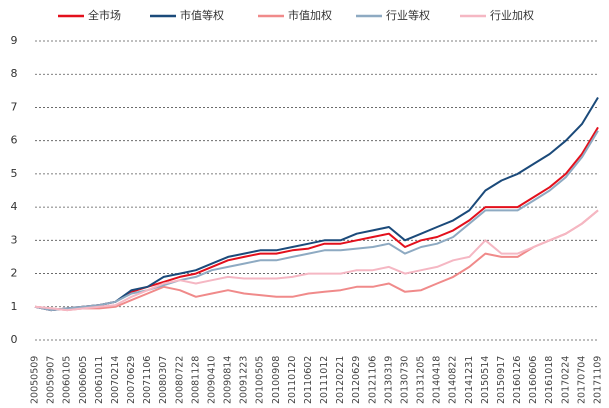 The height and width of the screenshot is (408, 609). Describe the element at coordinates (469, 380) in the screenshot. I see `x-tick-label: 20141231` at that location.